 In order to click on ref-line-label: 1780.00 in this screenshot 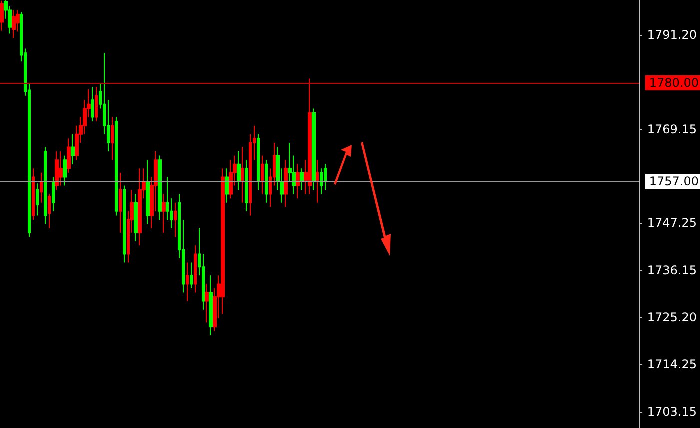, I will do `click(674, 83)`.